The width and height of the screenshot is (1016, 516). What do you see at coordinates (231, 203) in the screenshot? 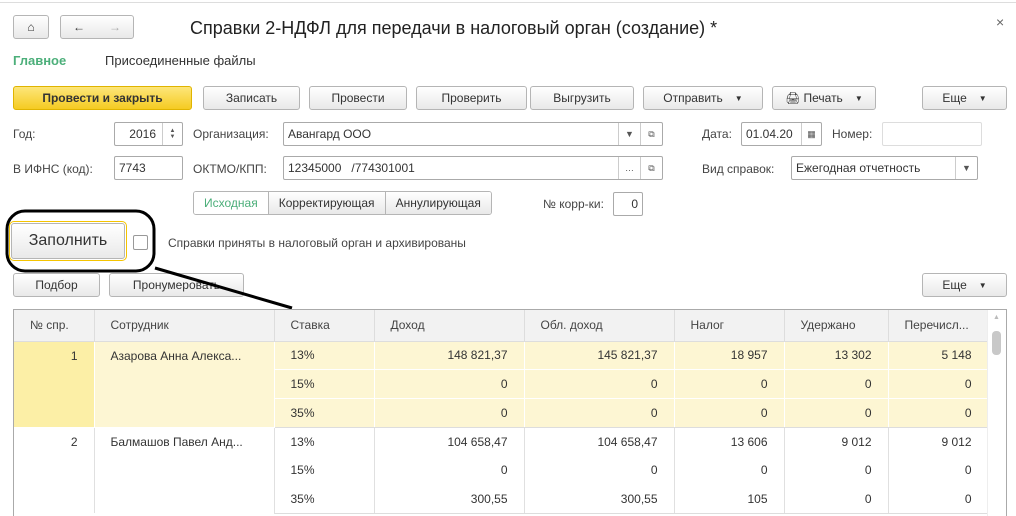
I see `type-original: Исходная` at bounding box center [231, 203].